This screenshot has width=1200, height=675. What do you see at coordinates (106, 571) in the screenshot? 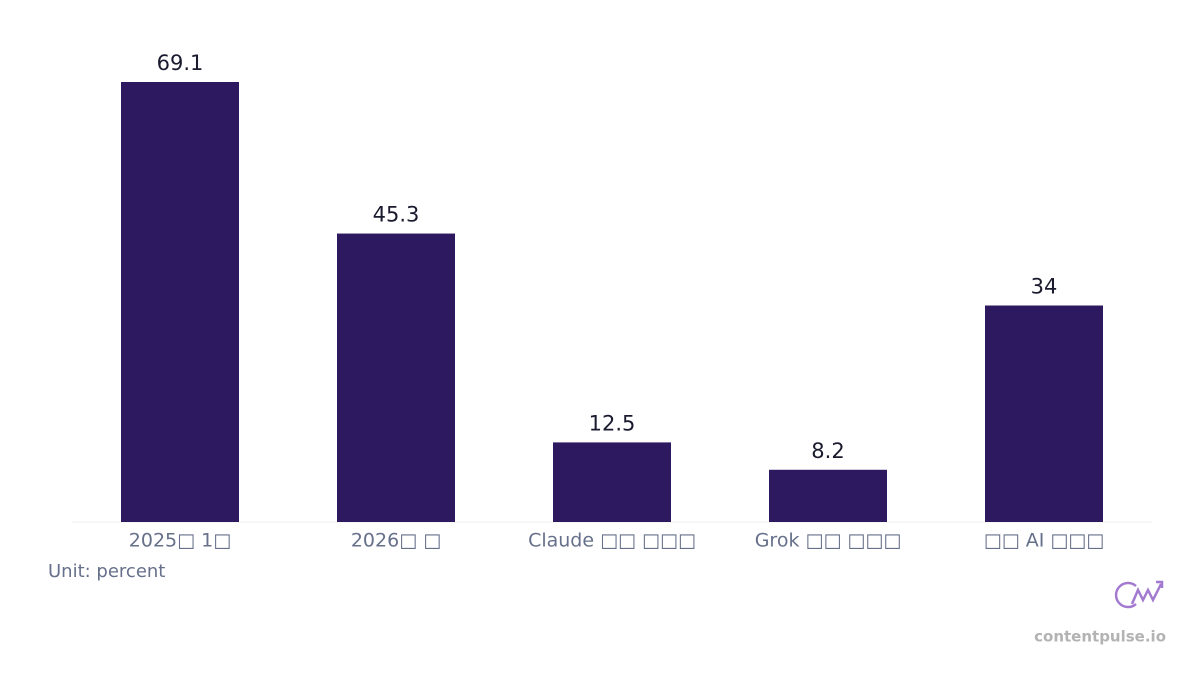
I see `unit-note: Unit: percent` at bounding box center [106, 571].